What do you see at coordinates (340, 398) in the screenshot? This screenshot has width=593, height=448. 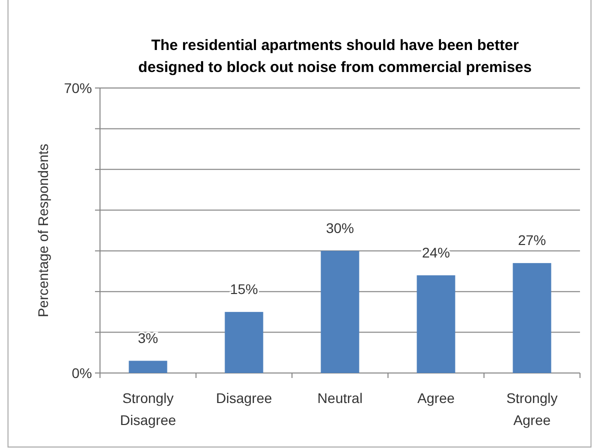 I see `x-tick-label: Neutral` at bounding box center [340, 398].